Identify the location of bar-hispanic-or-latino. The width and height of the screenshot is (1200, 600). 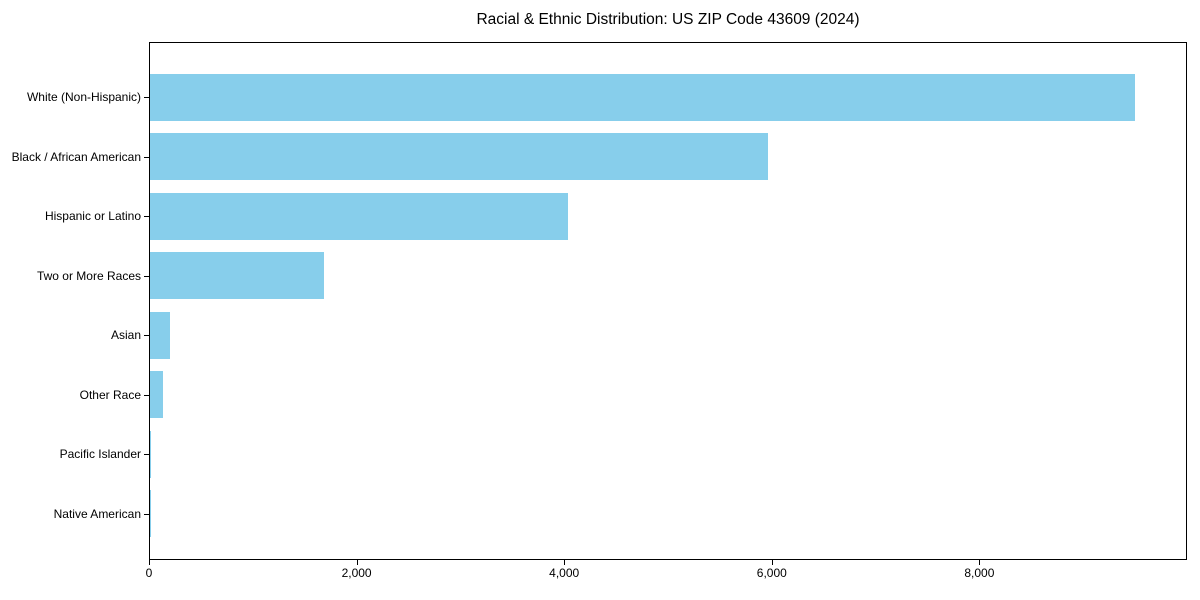
(359, 216).